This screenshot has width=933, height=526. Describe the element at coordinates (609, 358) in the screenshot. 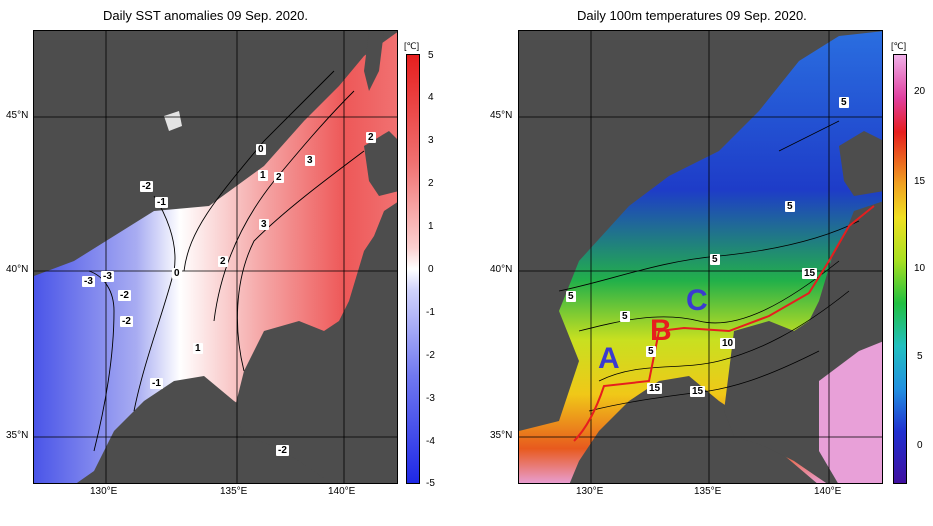

I see `section-label-a: A` at that location.